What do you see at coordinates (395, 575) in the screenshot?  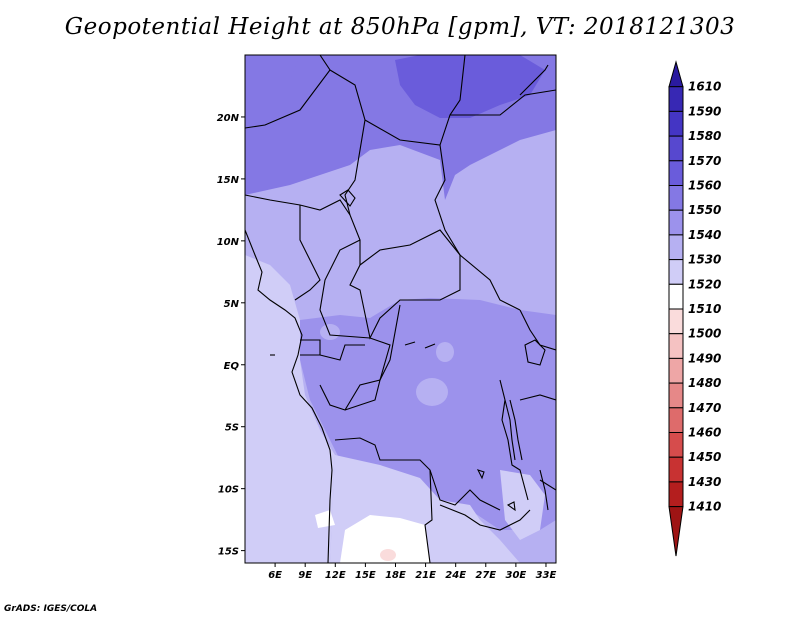 I see `x-tick-label: 18E` at bounding box center [395, 575].